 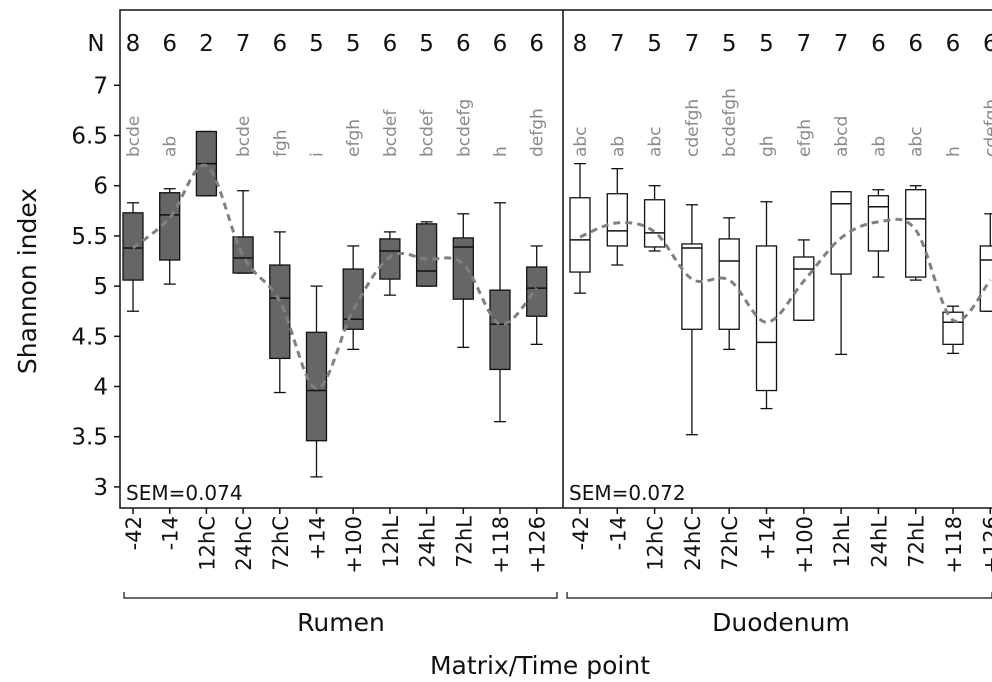 I want to click on group-letters: fgh, so click(x=281, y=143).